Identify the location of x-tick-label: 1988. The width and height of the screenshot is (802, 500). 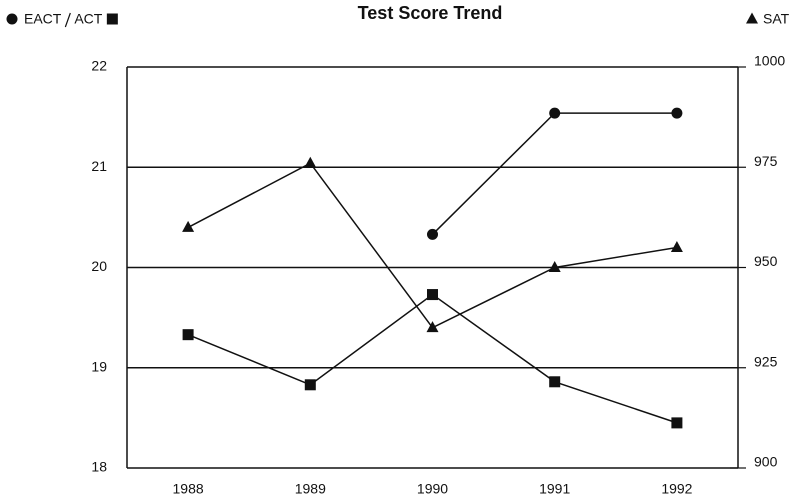
(188, 489).